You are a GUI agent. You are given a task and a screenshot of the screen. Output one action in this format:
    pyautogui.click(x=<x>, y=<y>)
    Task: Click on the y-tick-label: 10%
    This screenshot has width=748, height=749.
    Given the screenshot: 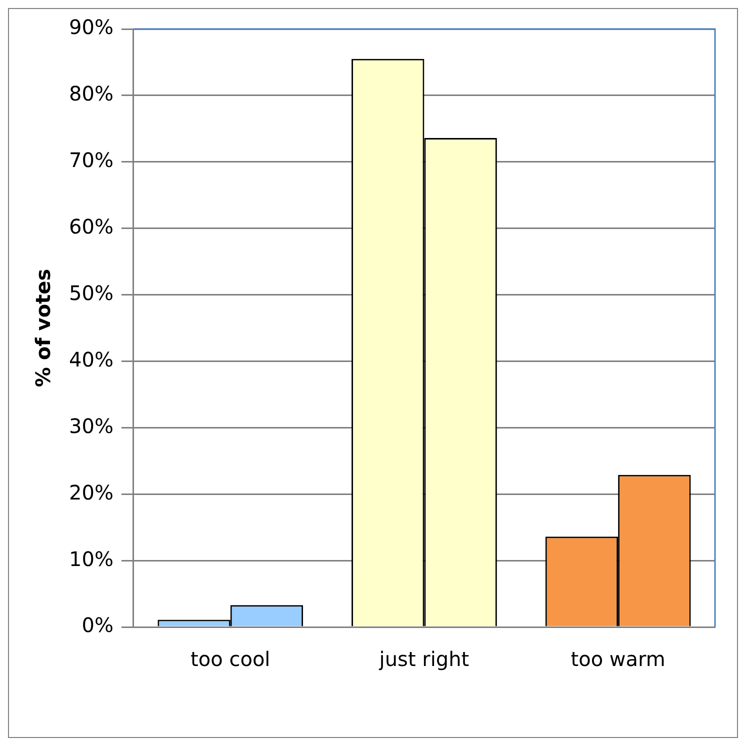 What is the action you would take?
    pyautogui.click(x=91, y=558)
    